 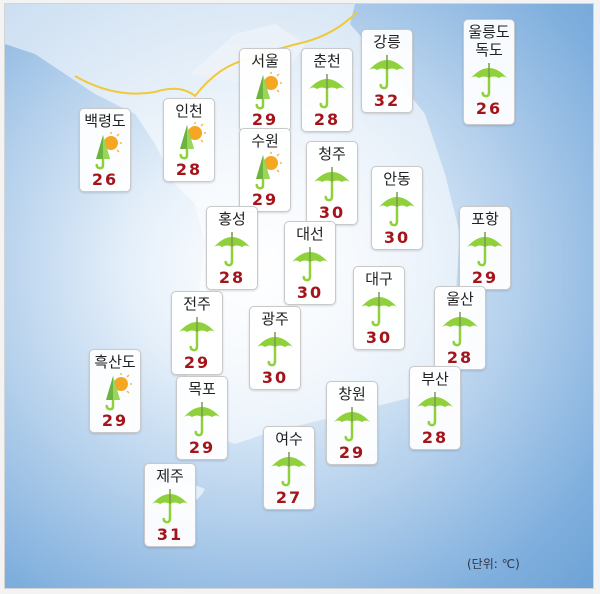 I want to click on station-card: 대구 30, so click(x=379, y=308).